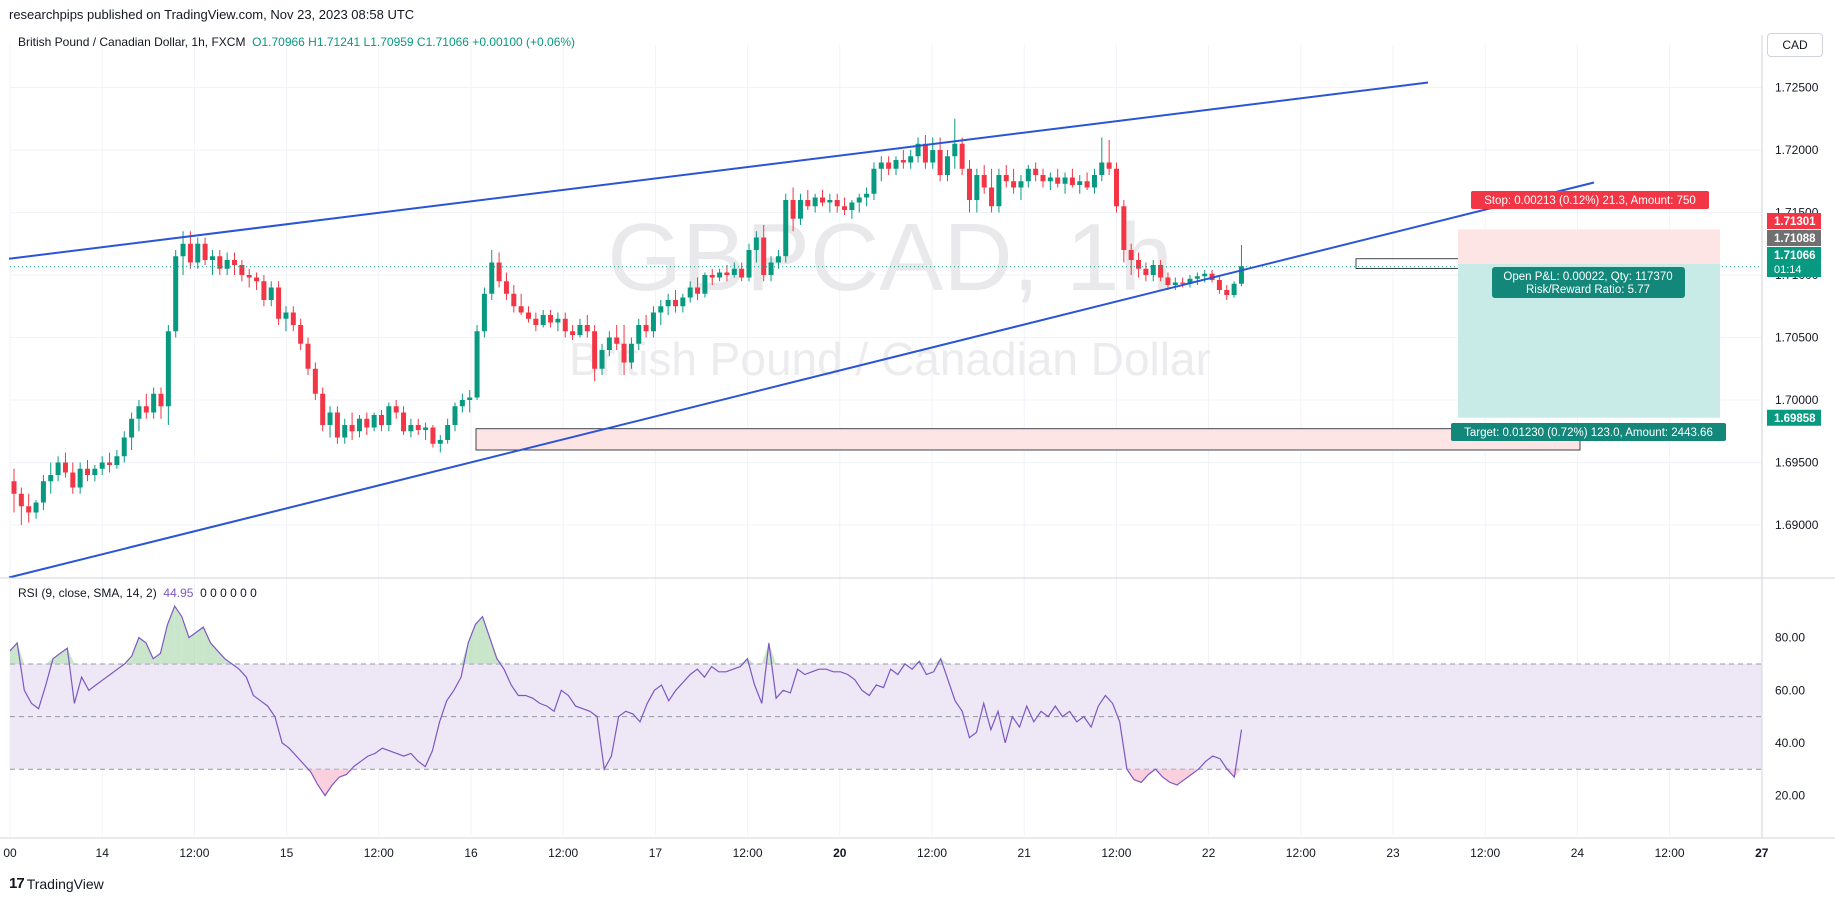  Describe the element at coordinates (103, 853) in the screenshot. I see `time-axis-label: 14` at that location.